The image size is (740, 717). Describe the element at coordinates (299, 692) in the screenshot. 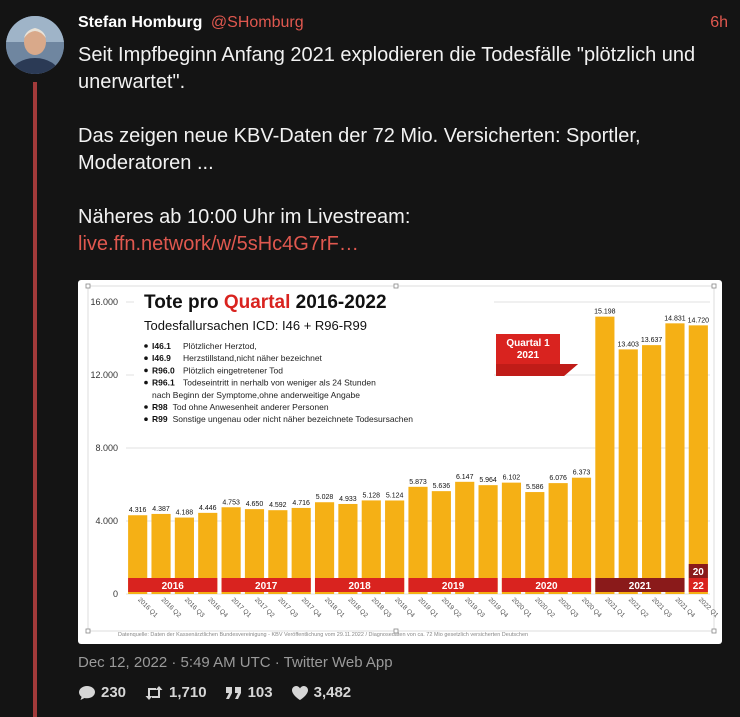

I see `heart-icon` at that location.